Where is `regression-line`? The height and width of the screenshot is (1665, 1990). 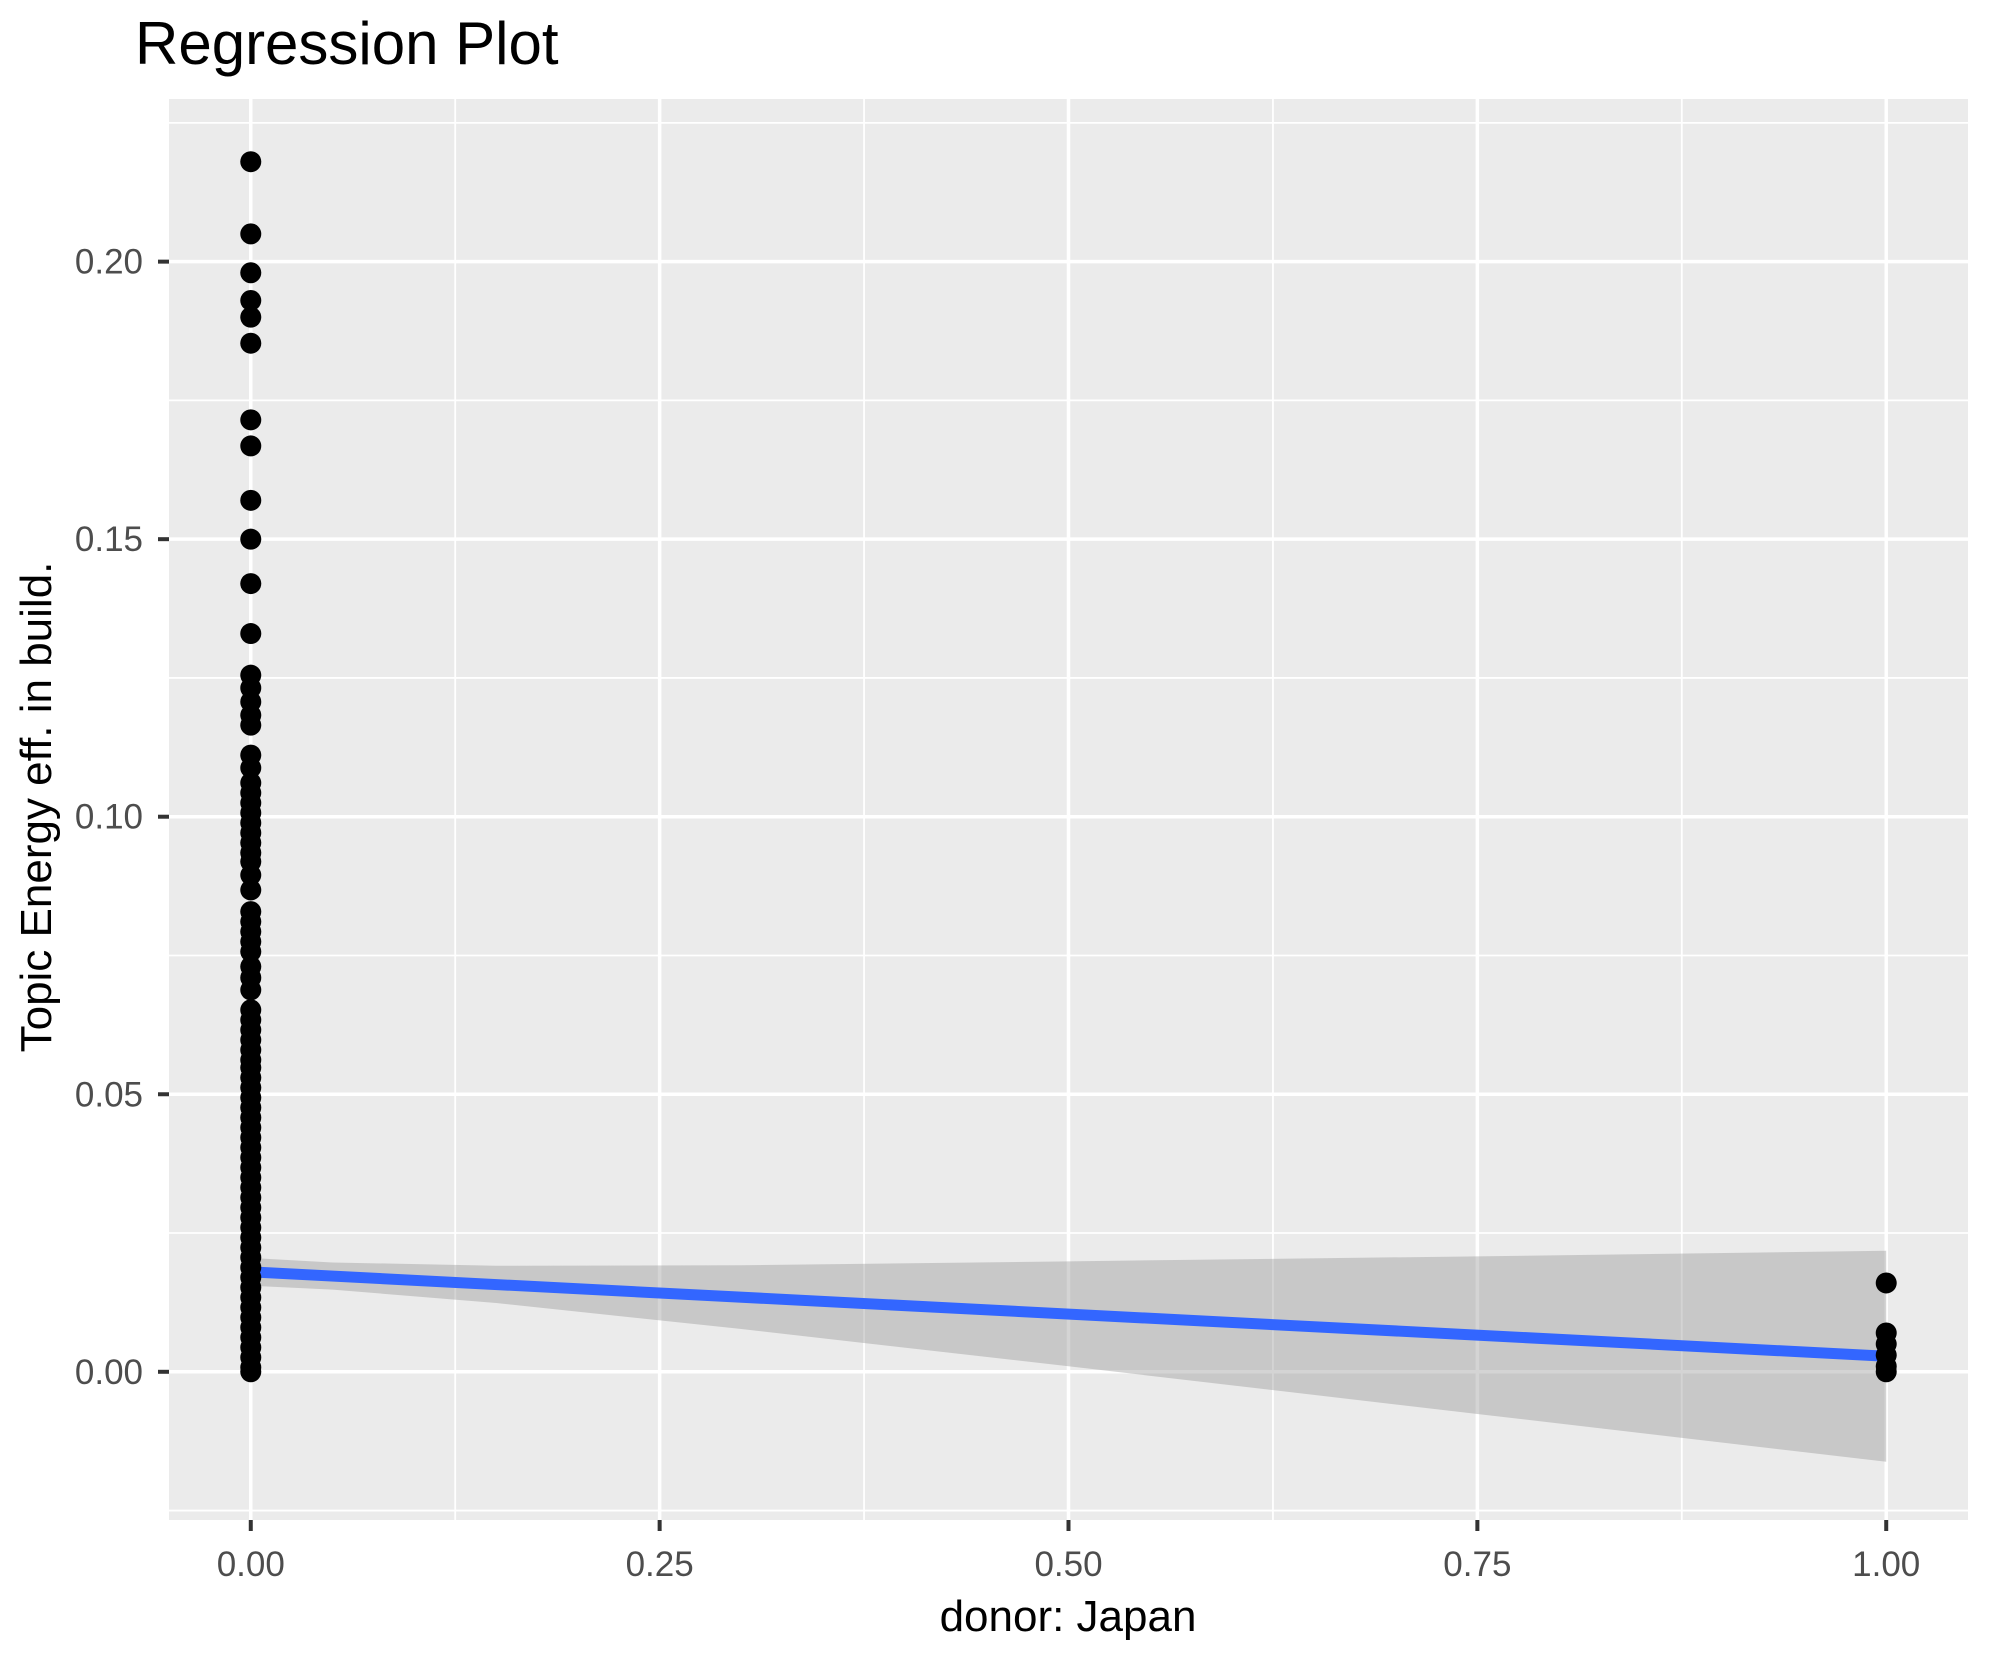 regression-line is located at coordinates (1068, 1314).